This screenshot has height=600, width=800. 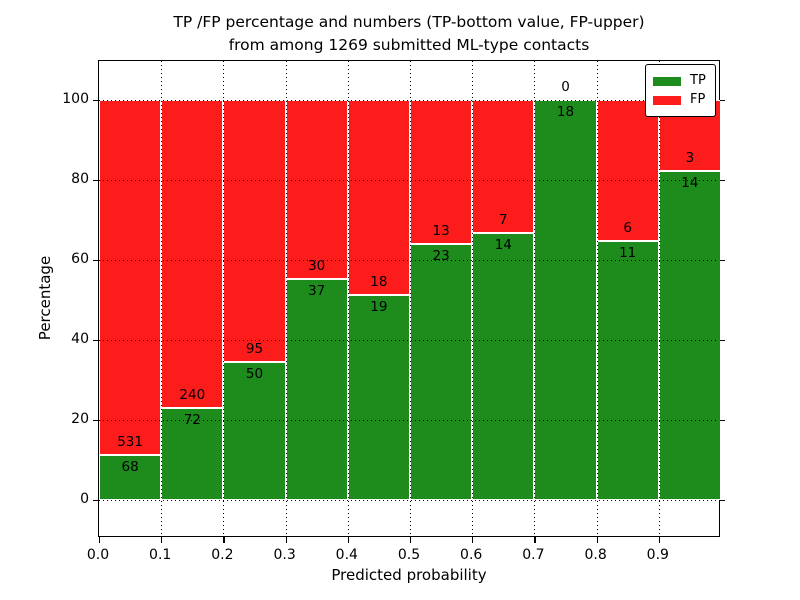 What do you see at coordinates (698, 99) in the screenshot?
I see `legend-label-fp: FP` at bounding box center [698, 99].